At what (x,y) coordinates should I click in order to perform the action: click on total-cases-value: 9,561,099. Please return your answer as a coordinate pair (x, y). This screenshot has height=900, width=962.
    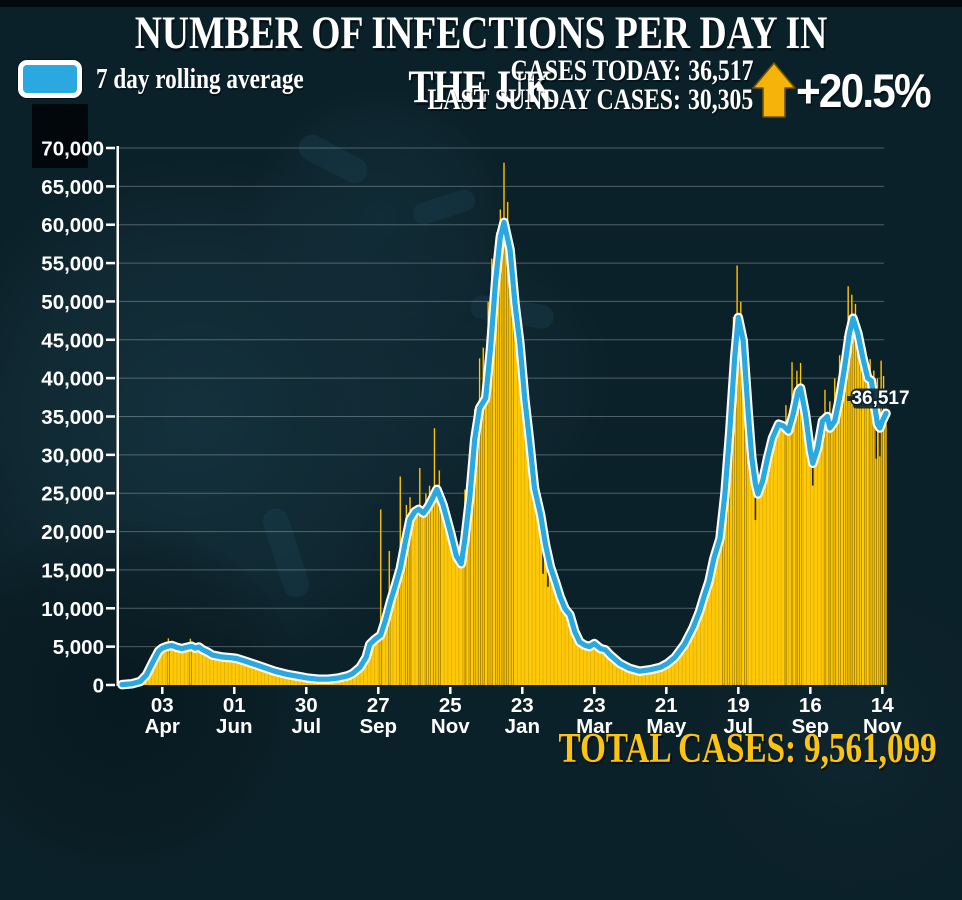
    Looking at the image, I should click on (870, 749).